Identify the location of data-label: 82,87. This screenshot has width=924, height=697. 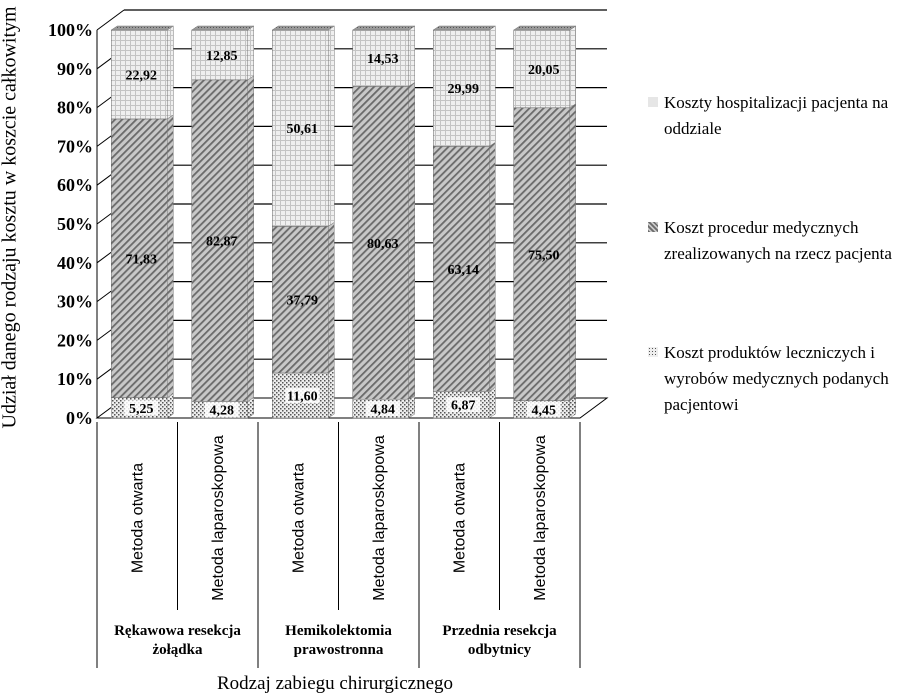
(222, 242).